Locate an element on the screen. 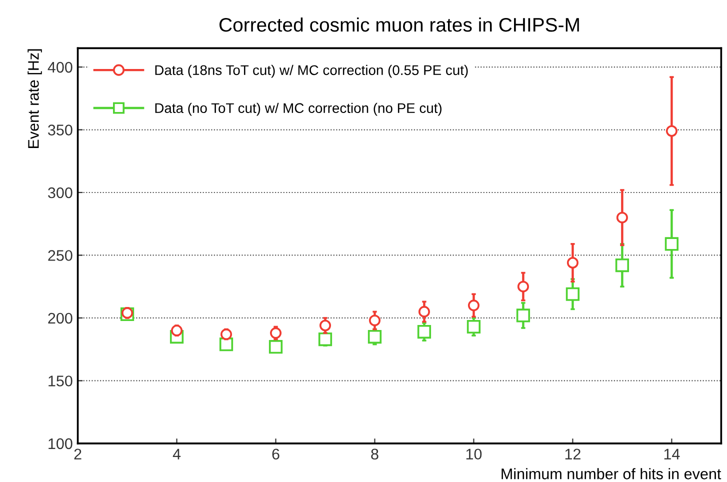 The height and width of the screenshot is (482, 727). y-tick-label: 150 is located at coordinates (60, 381).